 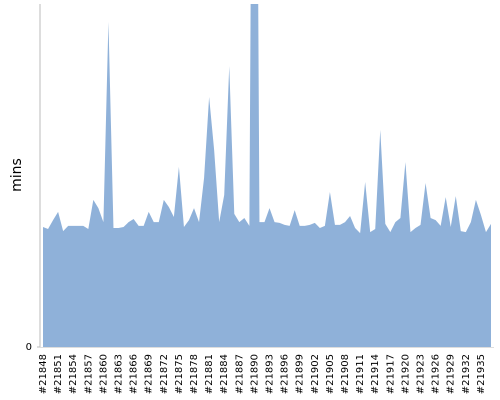 I want to click on x-tick-label: #21905, so click(x=330, y=374).